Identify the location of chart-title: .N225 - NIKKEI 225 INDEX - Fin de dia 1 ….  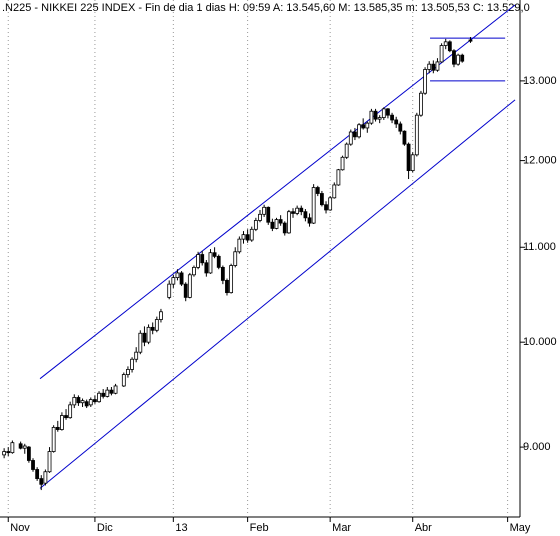
(266, 8).